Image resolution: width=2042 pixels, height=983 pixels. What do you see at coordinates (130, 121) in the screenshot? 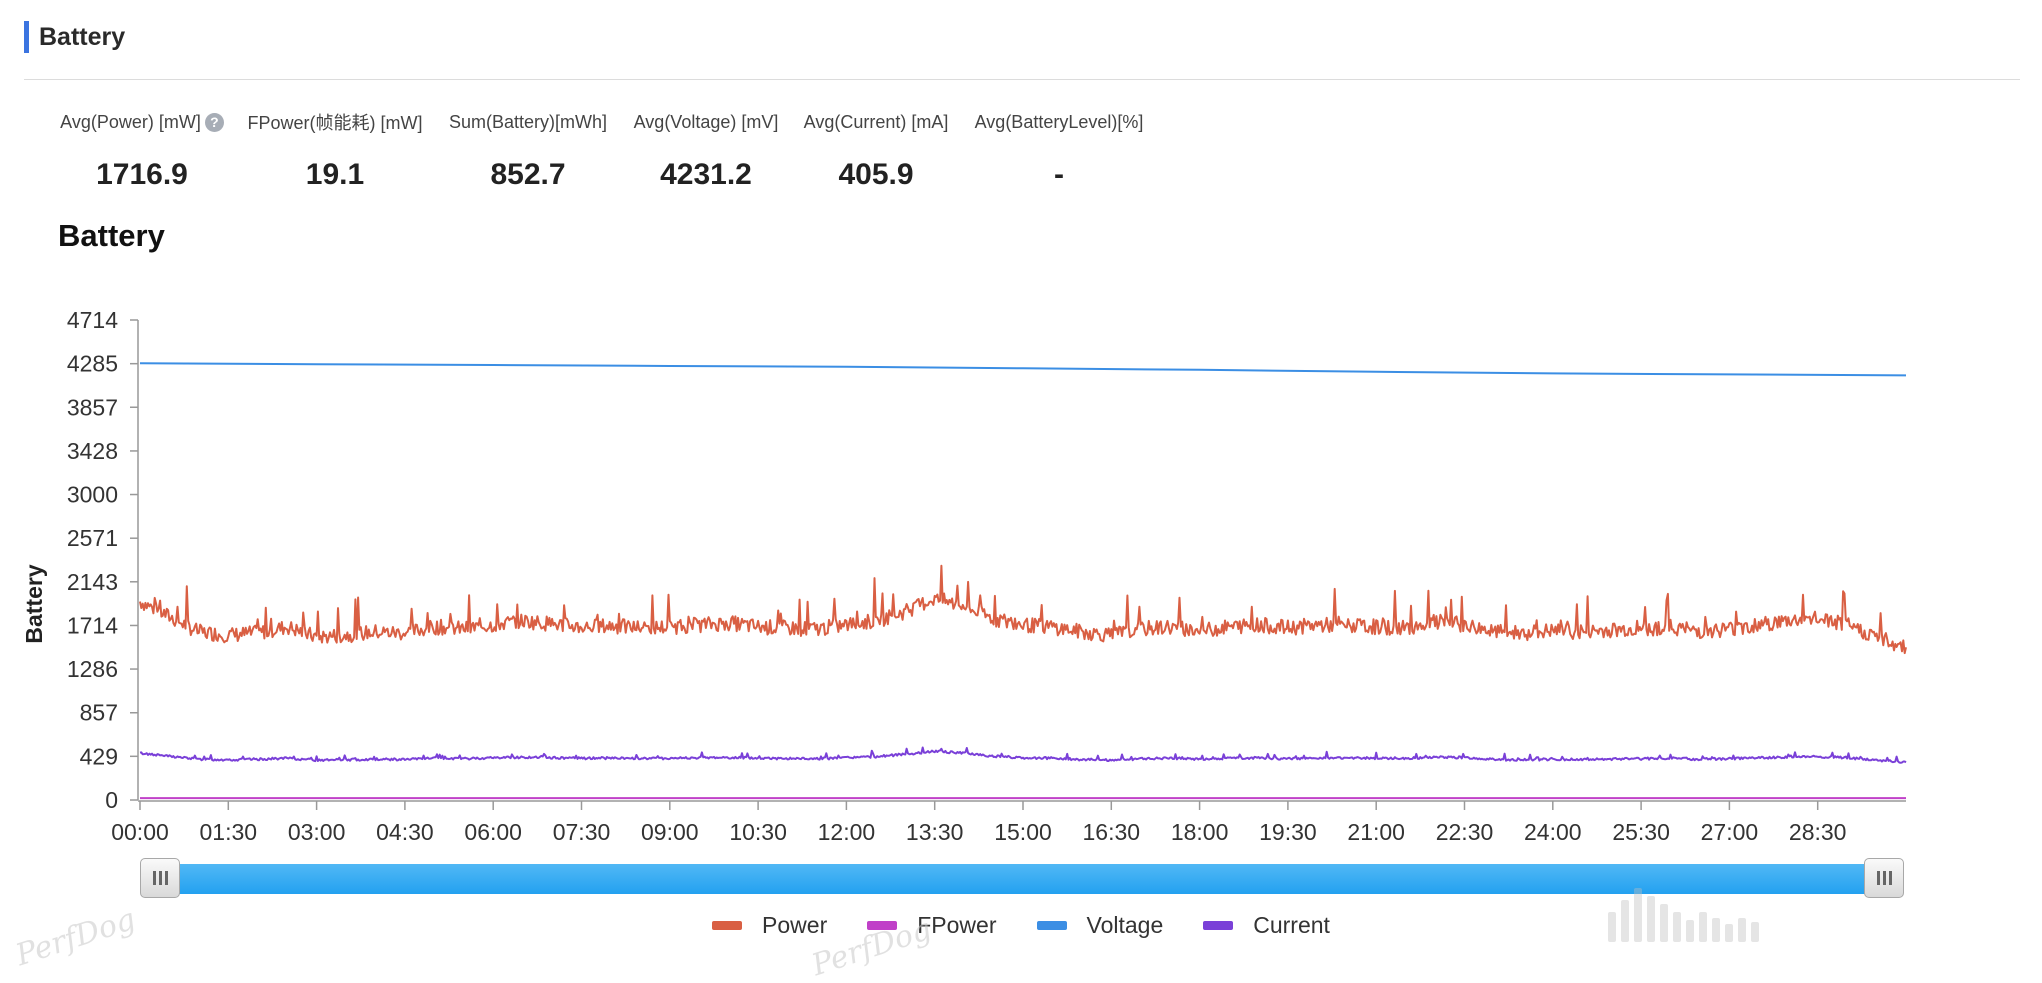
I see `metric-label: Avg(Power) [mW]` at bounding box center [130, 121].